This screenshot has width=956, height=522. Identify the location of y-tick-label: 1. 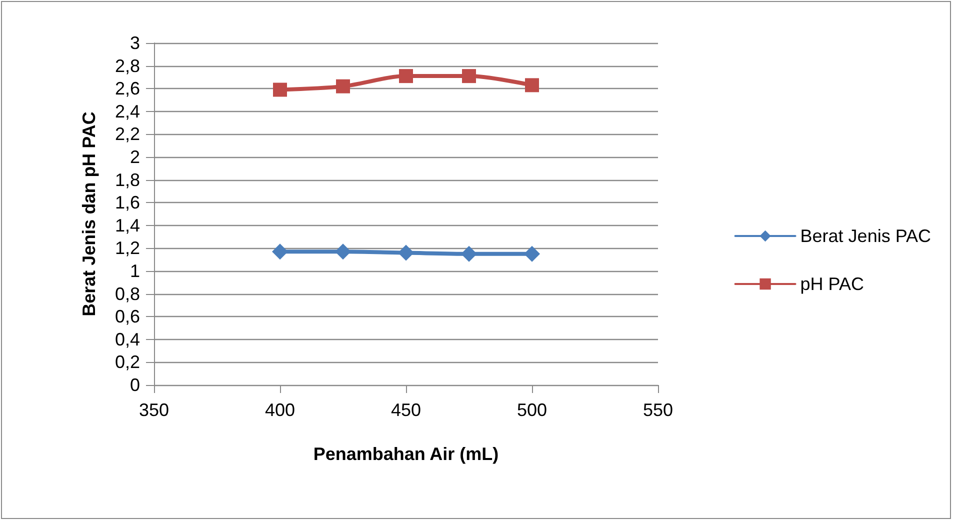
(135, 271).